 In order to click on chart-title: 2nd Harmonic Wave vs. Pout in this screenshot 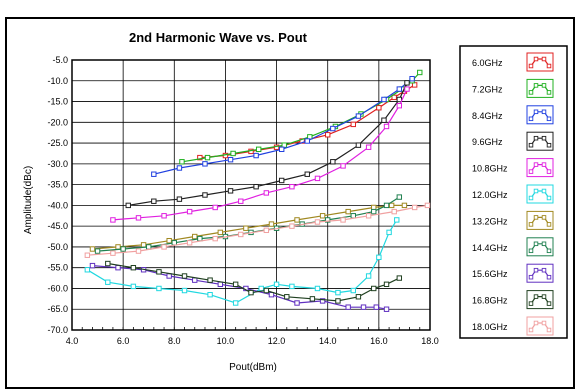, I will do `click(218, 37)`.